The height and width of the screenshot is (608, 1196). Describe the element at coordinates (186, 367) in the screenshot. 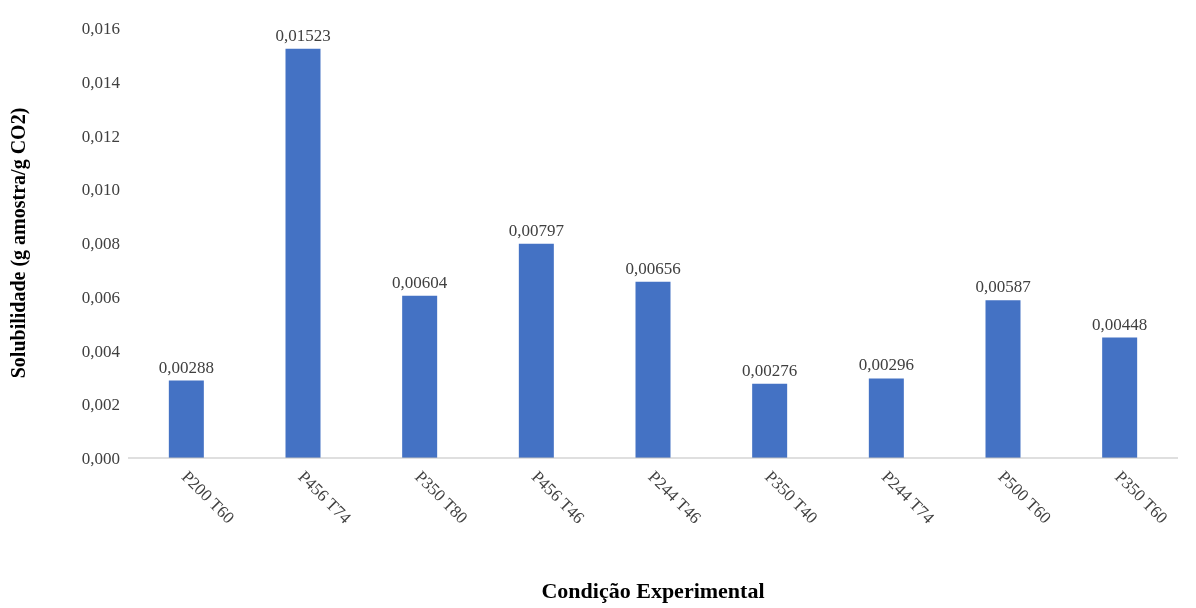

I see `data-label: 0,00288` at that location.